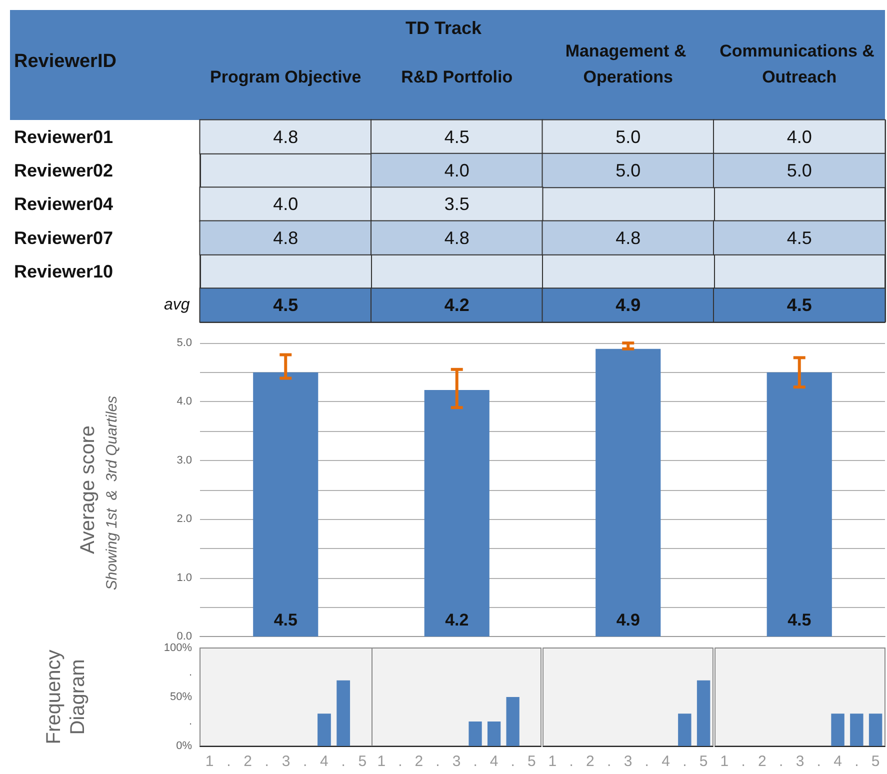 This screenshot has height=774, width=887. What do you see at coordinates (184, 460) in the screenshot?
I see `y-tick-label: 3.0` at bounding box center [184, 460].